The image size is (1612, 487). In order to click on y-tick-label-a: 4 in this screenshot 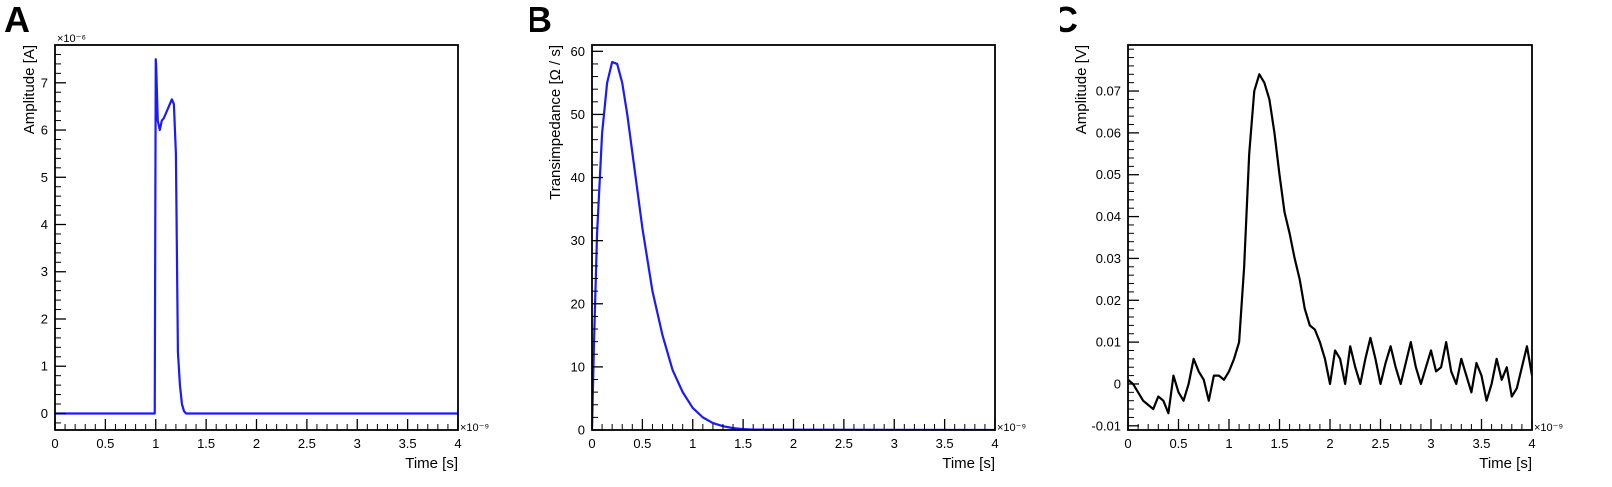, I will do `click(44, 224)`.